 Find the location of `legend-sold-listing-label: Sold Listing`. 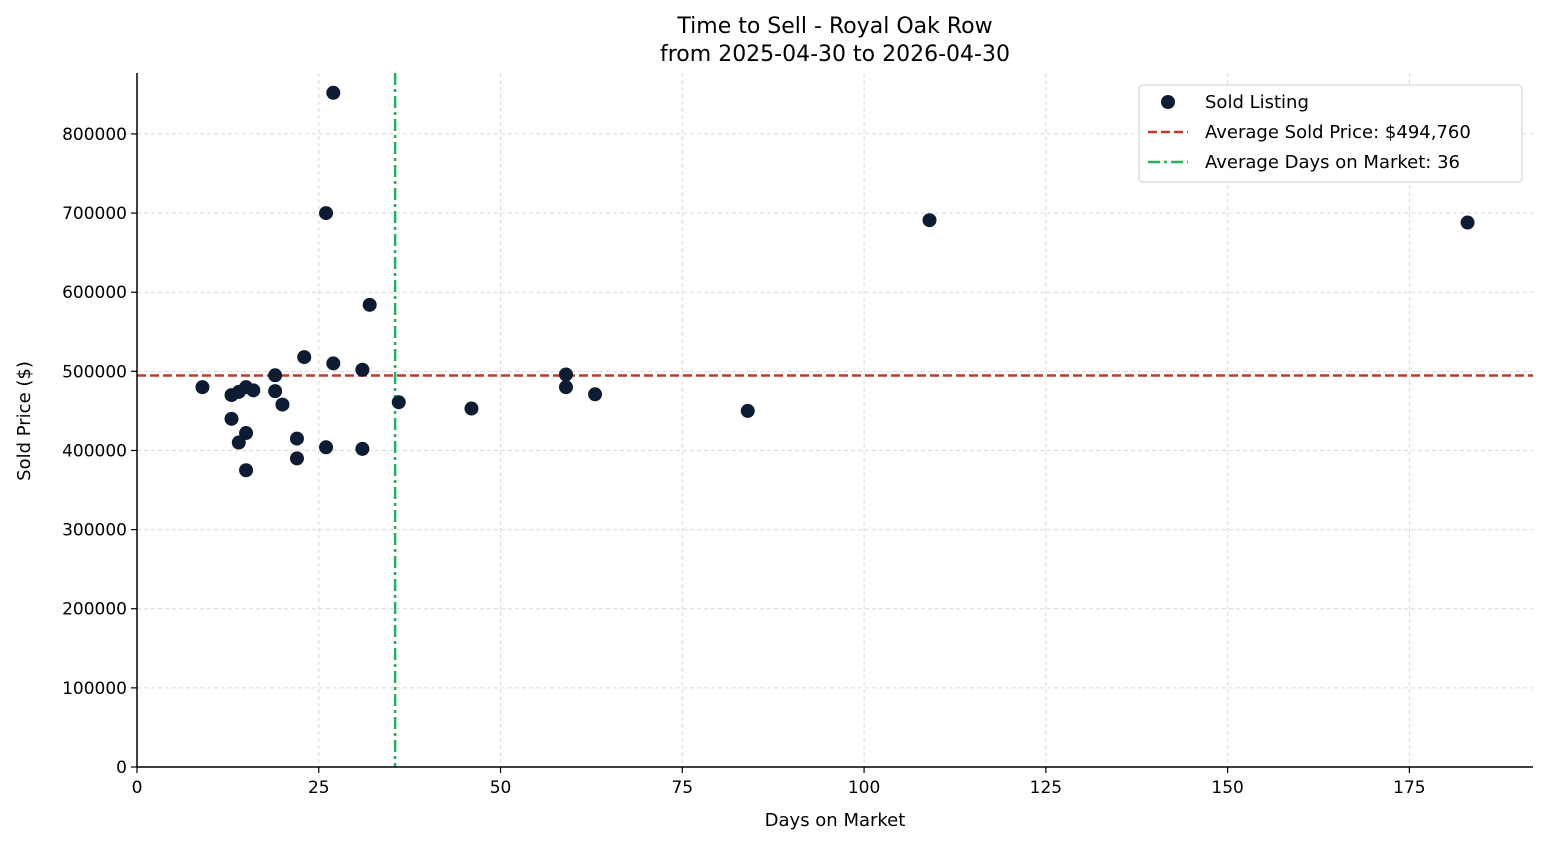

legend-sold-listing-label: Sold Listing is located at coordinates (1257, 102).